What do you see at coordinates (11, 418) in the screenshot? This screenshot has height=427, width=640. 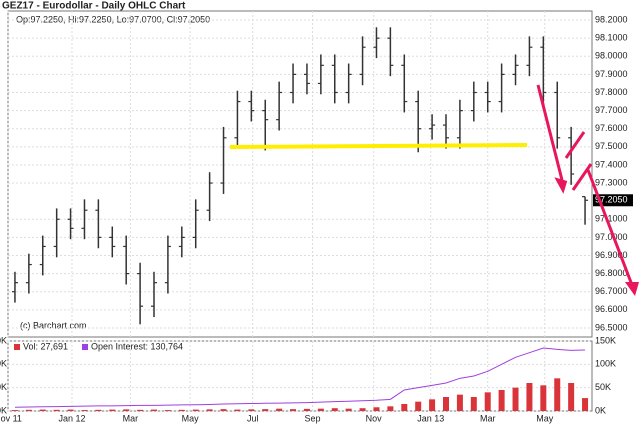 I see `x-tick-label: Nov 11` at bounding box center [11, 418].